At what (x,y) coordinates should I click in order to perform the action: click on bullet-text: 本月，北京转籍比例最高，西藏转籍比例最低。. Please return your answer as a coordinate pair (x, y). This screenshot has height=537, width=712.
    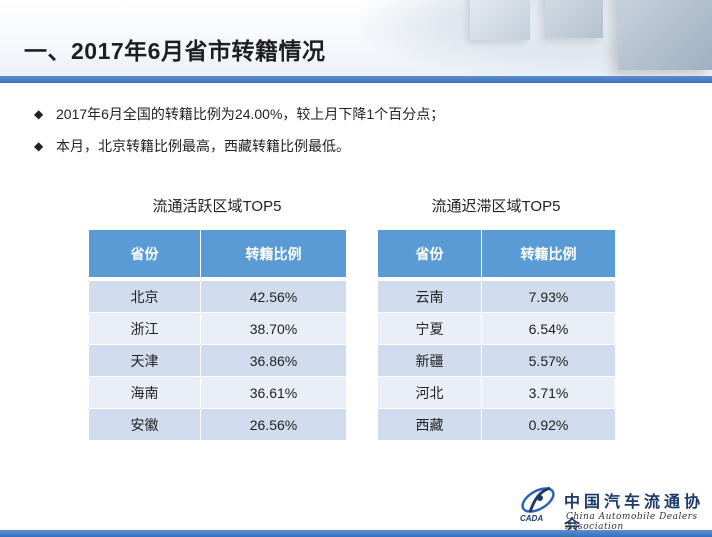
    Looking at the image, I should click on (203, 146).